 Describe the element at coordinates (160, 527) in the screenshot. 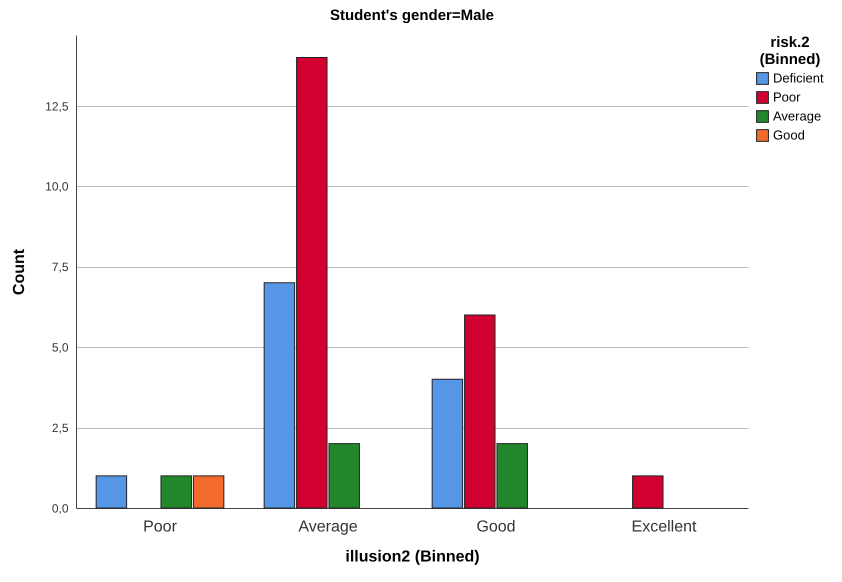

I see `x-tick-label: Poor` at that location.